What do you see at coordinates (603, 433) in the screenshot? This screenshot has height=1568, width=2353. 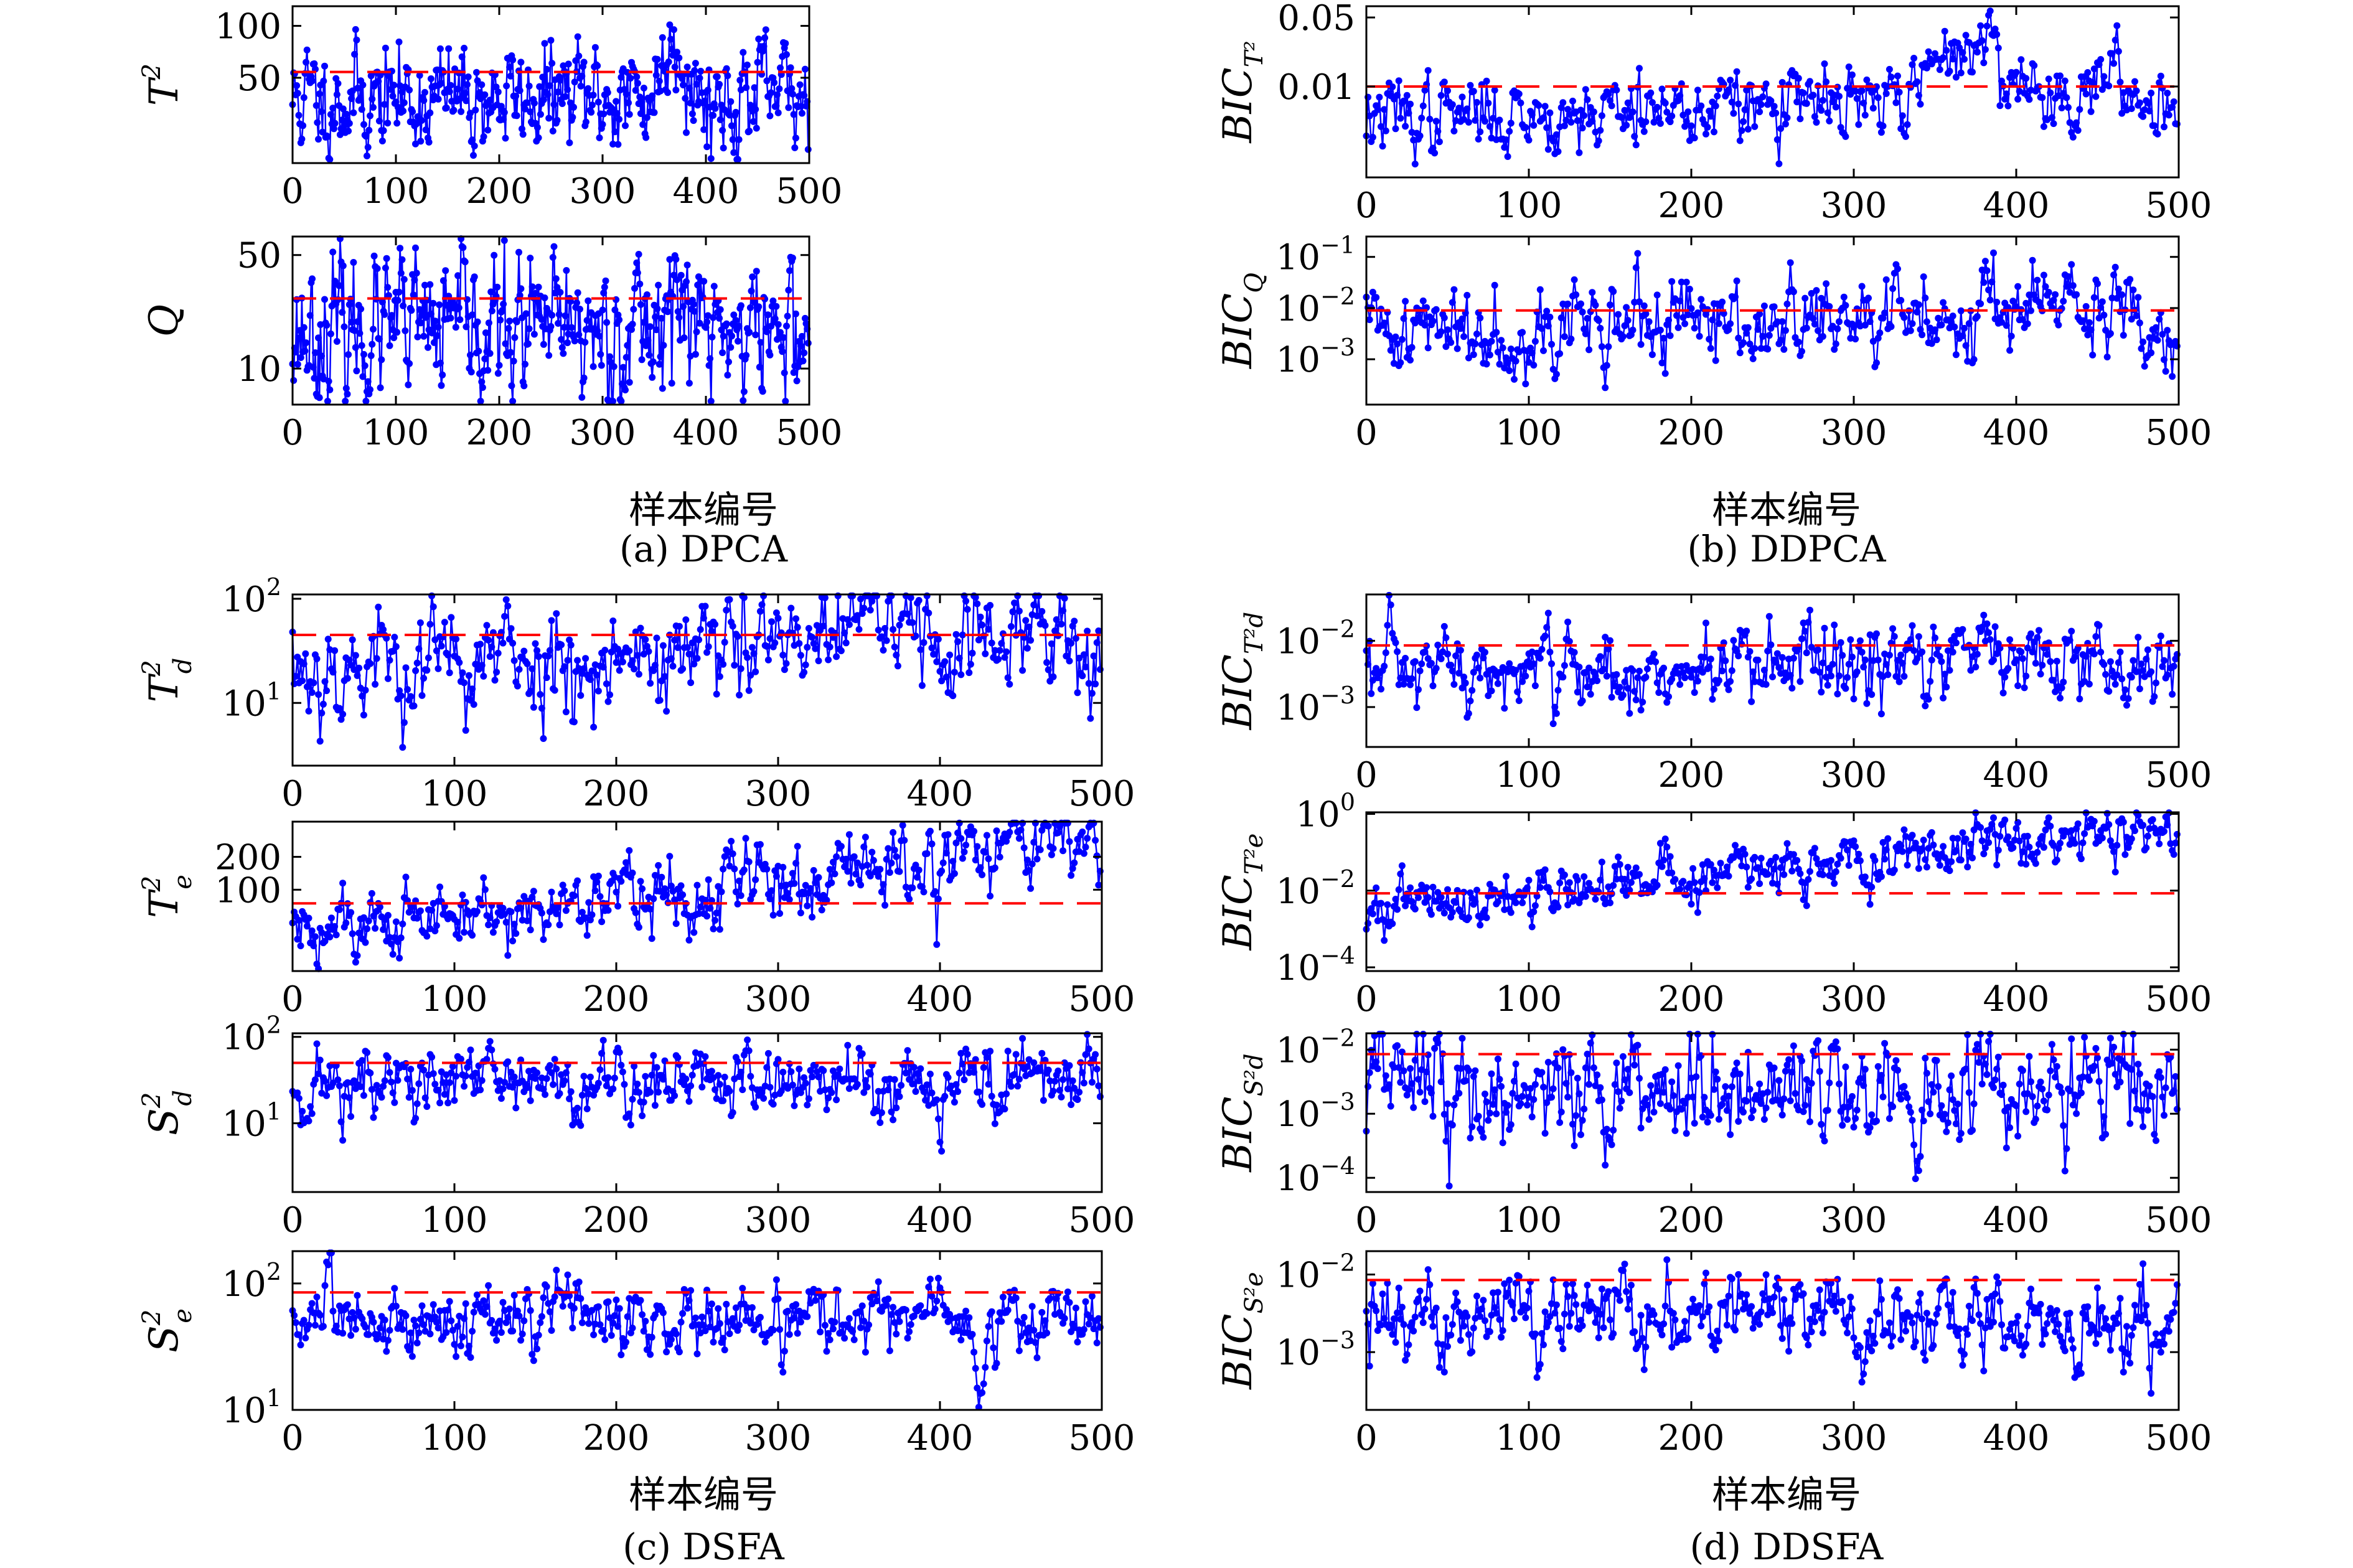 I see `x-tick-label: 300` at bounding box center [603, 433].